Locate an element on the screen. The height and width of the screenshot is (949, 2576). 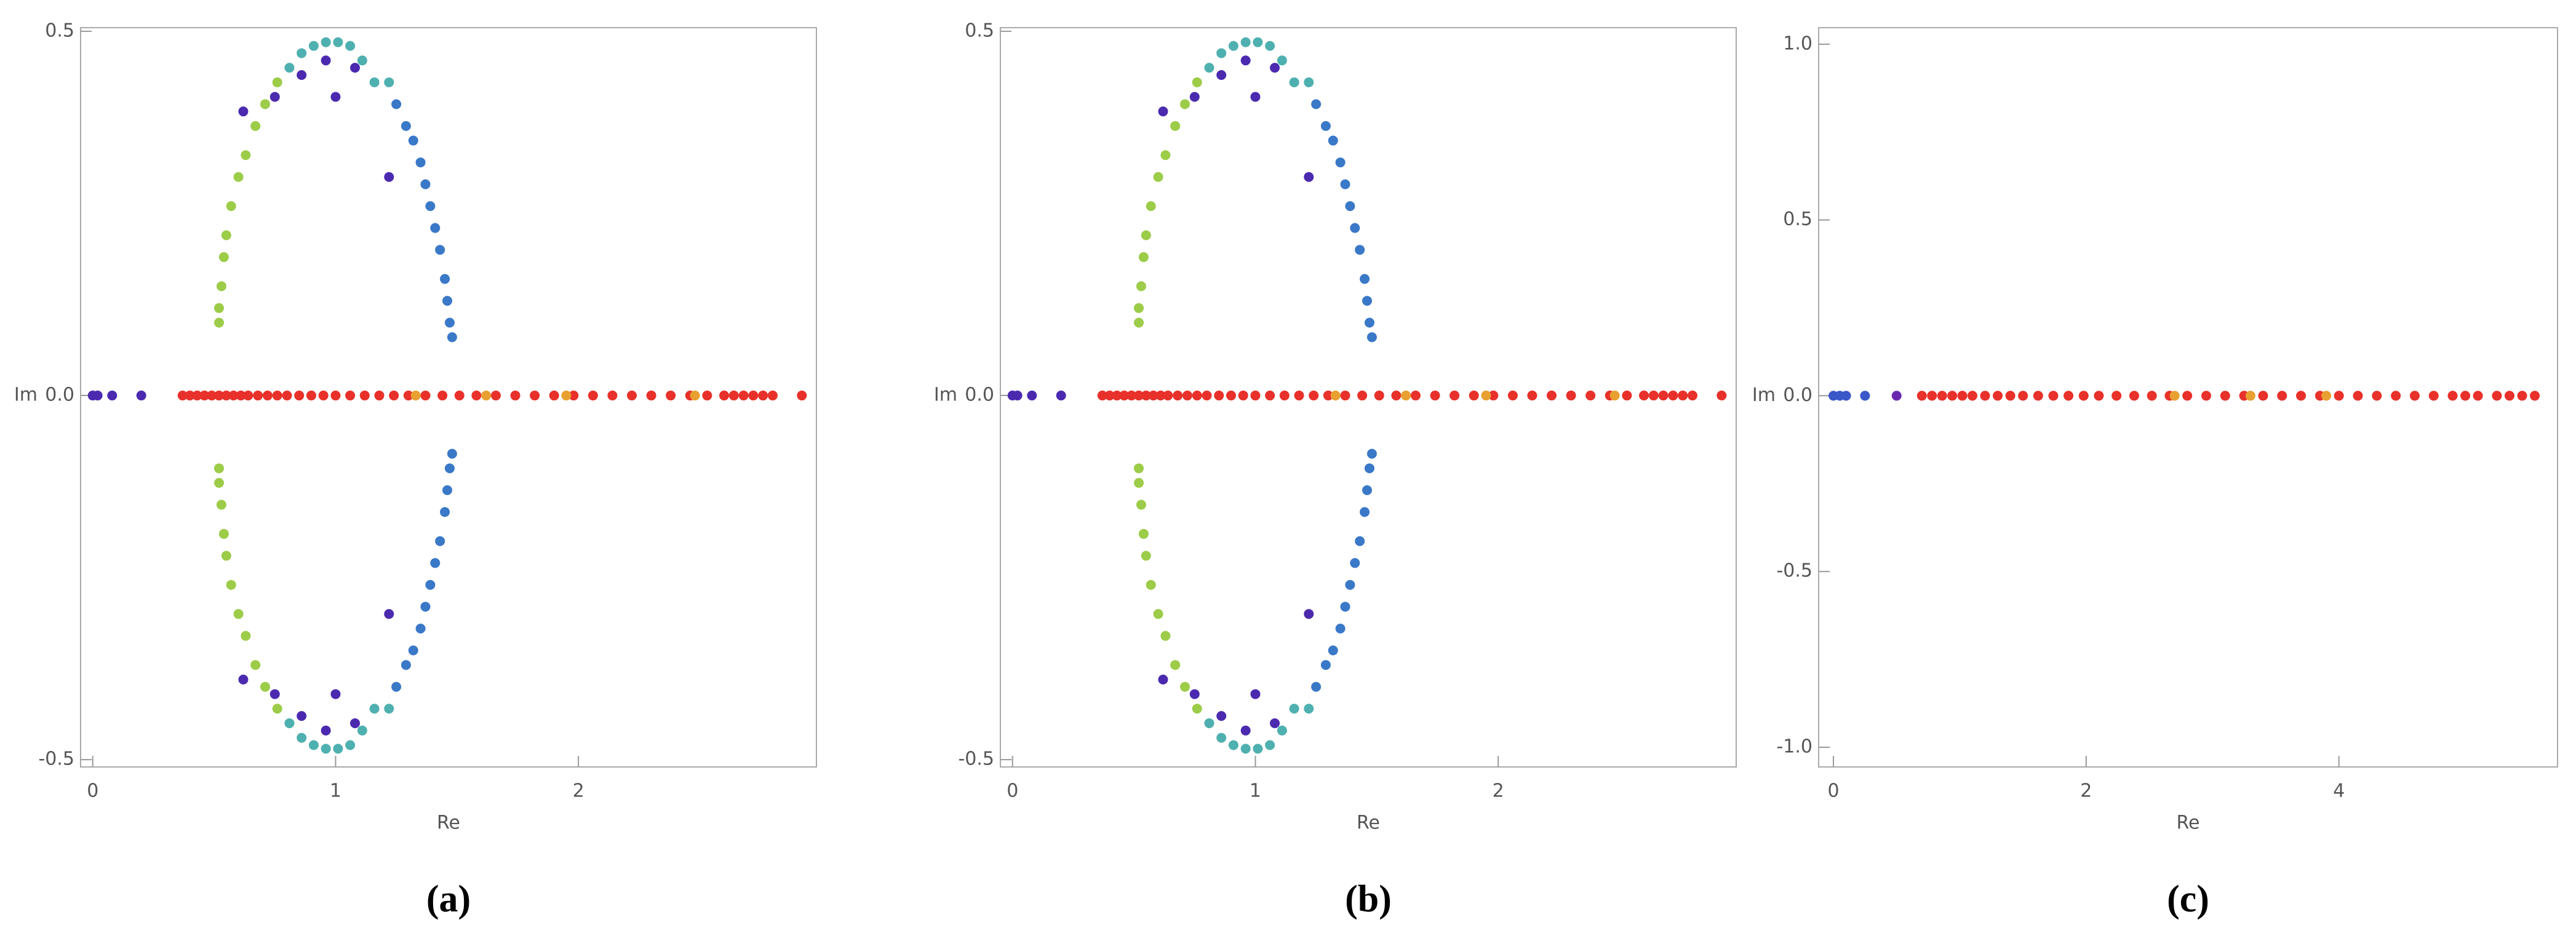
caption: (a) is located at coordinates (449, 899).